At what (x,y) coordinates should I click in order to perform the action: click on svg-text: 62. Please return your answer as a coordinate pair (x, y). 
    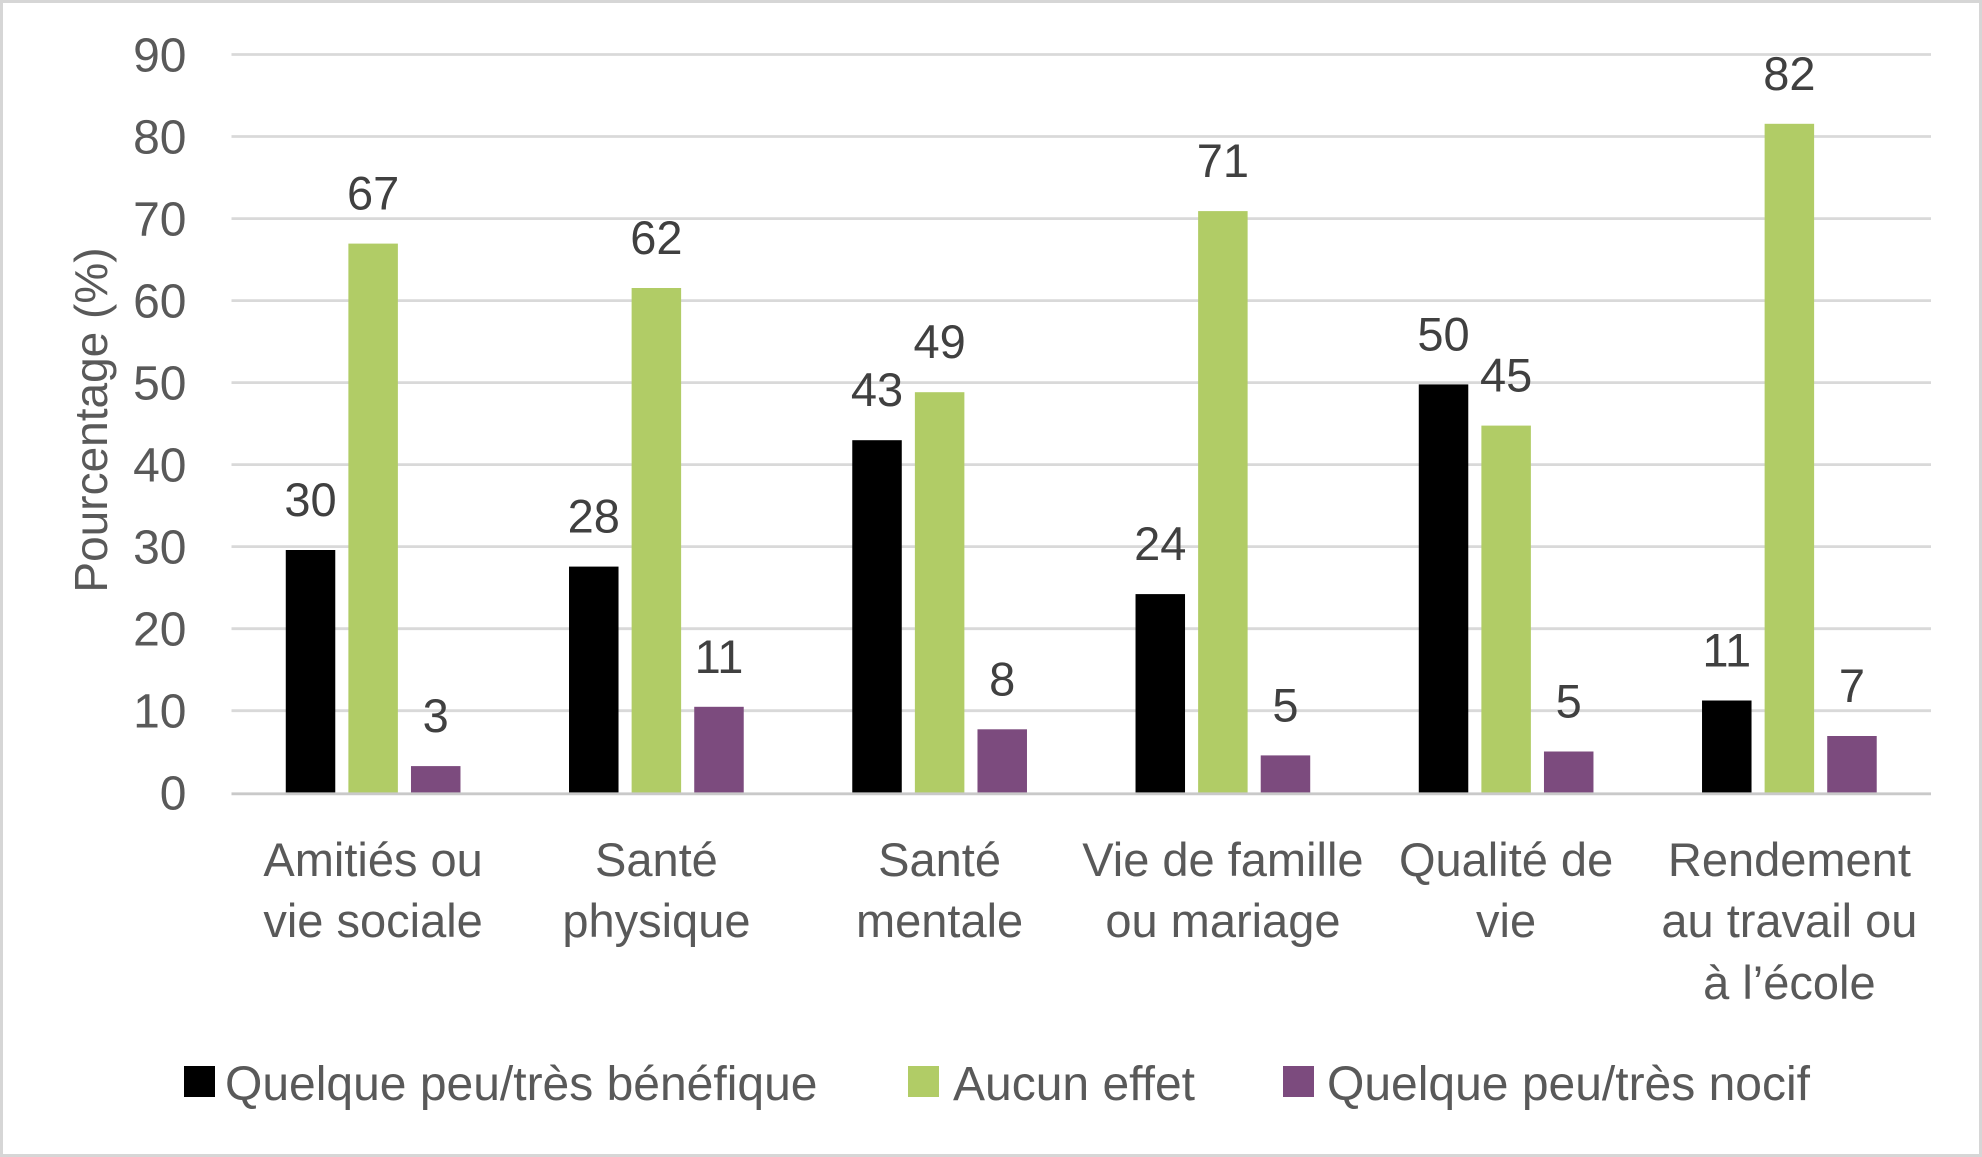
    Looking at the image, I should click on (656, 237).